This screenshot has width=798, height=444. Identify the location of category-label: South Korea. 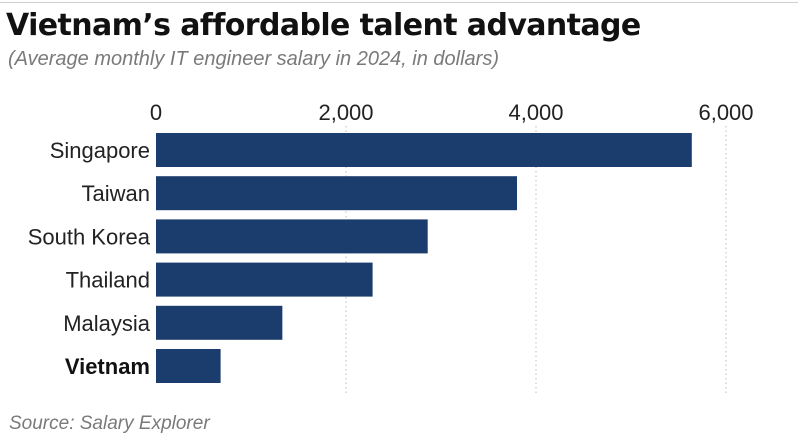
(89, 236).